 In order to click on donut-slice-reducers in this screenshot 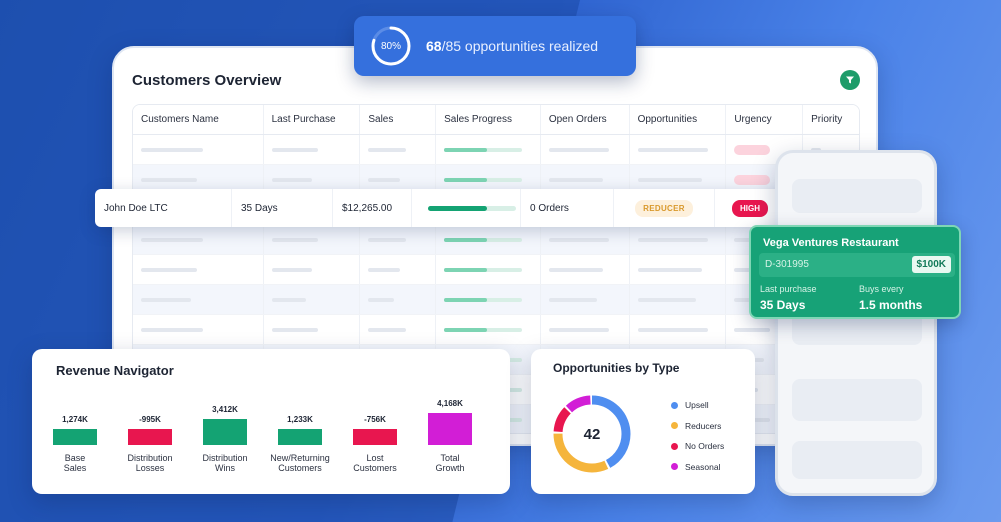, I will do `click(592, 434)`.